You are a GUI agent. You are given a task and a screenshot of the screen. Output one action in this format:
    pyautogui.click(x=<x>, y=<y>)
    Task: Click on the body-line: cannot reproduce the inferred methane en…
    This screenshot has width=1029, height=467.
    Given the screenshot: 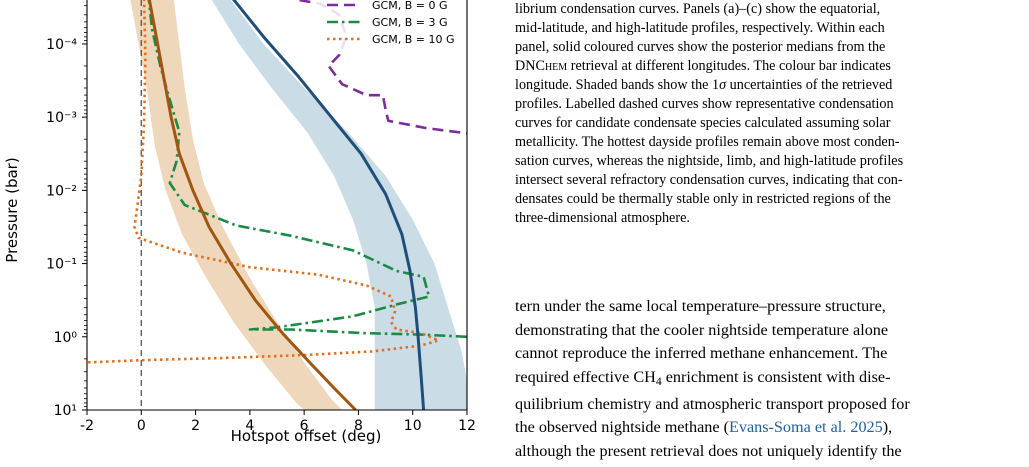 What is the action you would take?
    pyautogui.click(x=701, y=353)
    